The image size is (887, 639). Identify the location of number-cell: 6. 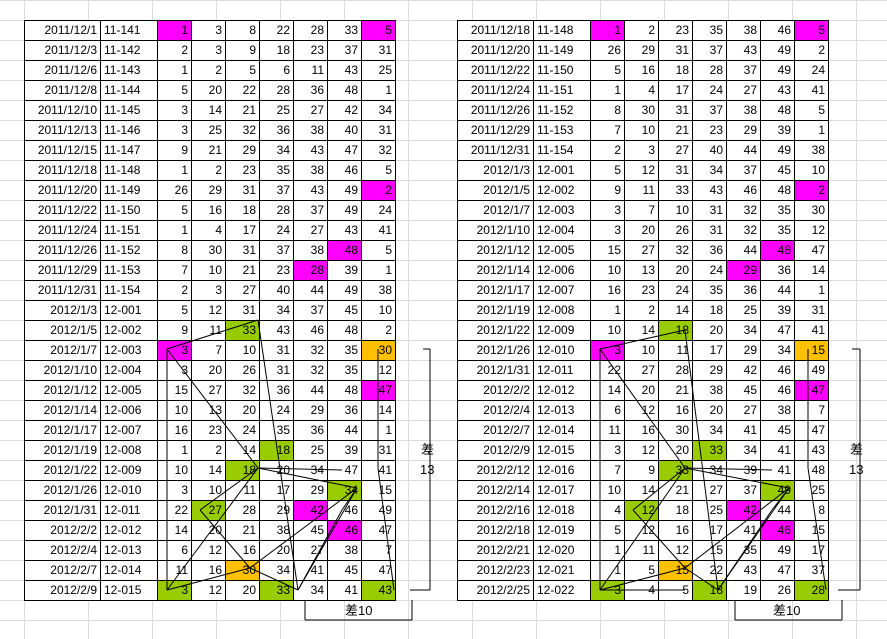
(607, 410).